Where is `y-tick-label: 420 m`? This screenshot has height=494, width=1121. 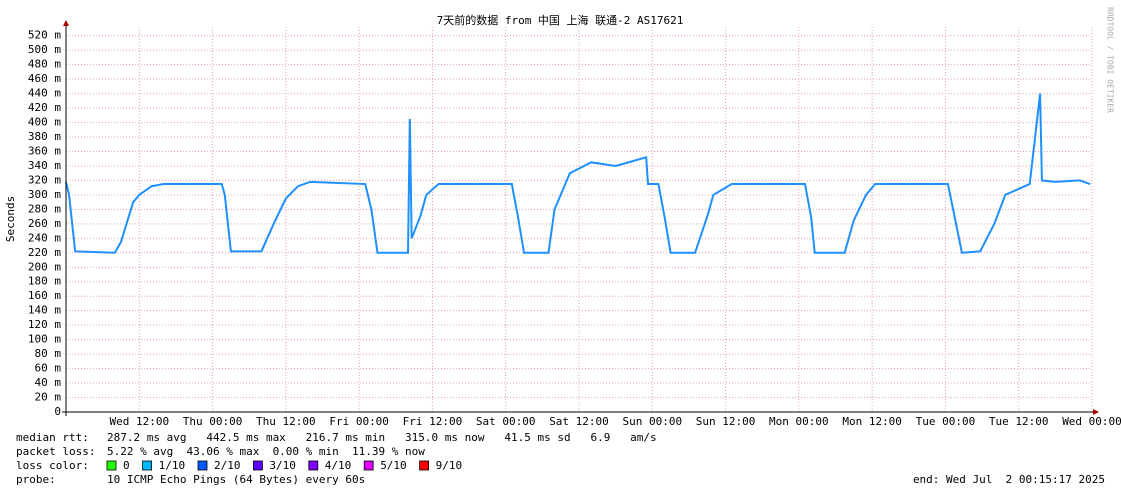
y-tick-label: 420 m is located at coordinates (44, 107).